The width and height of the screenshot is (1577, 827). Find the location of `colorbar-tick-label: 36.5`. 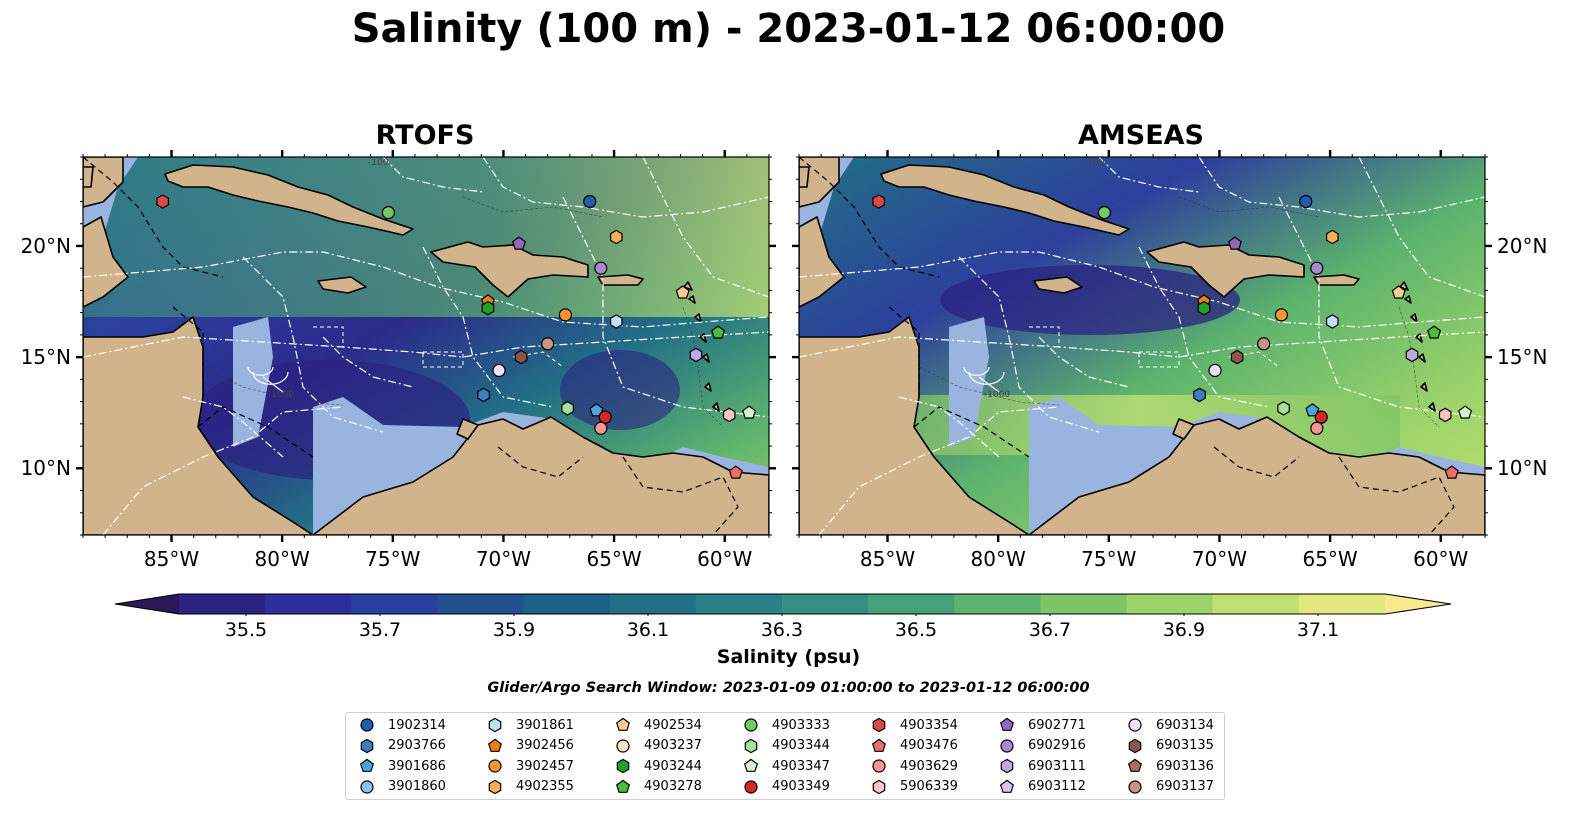

colorbar-tick-label: 36.5 is located at coordinates (916, 630).